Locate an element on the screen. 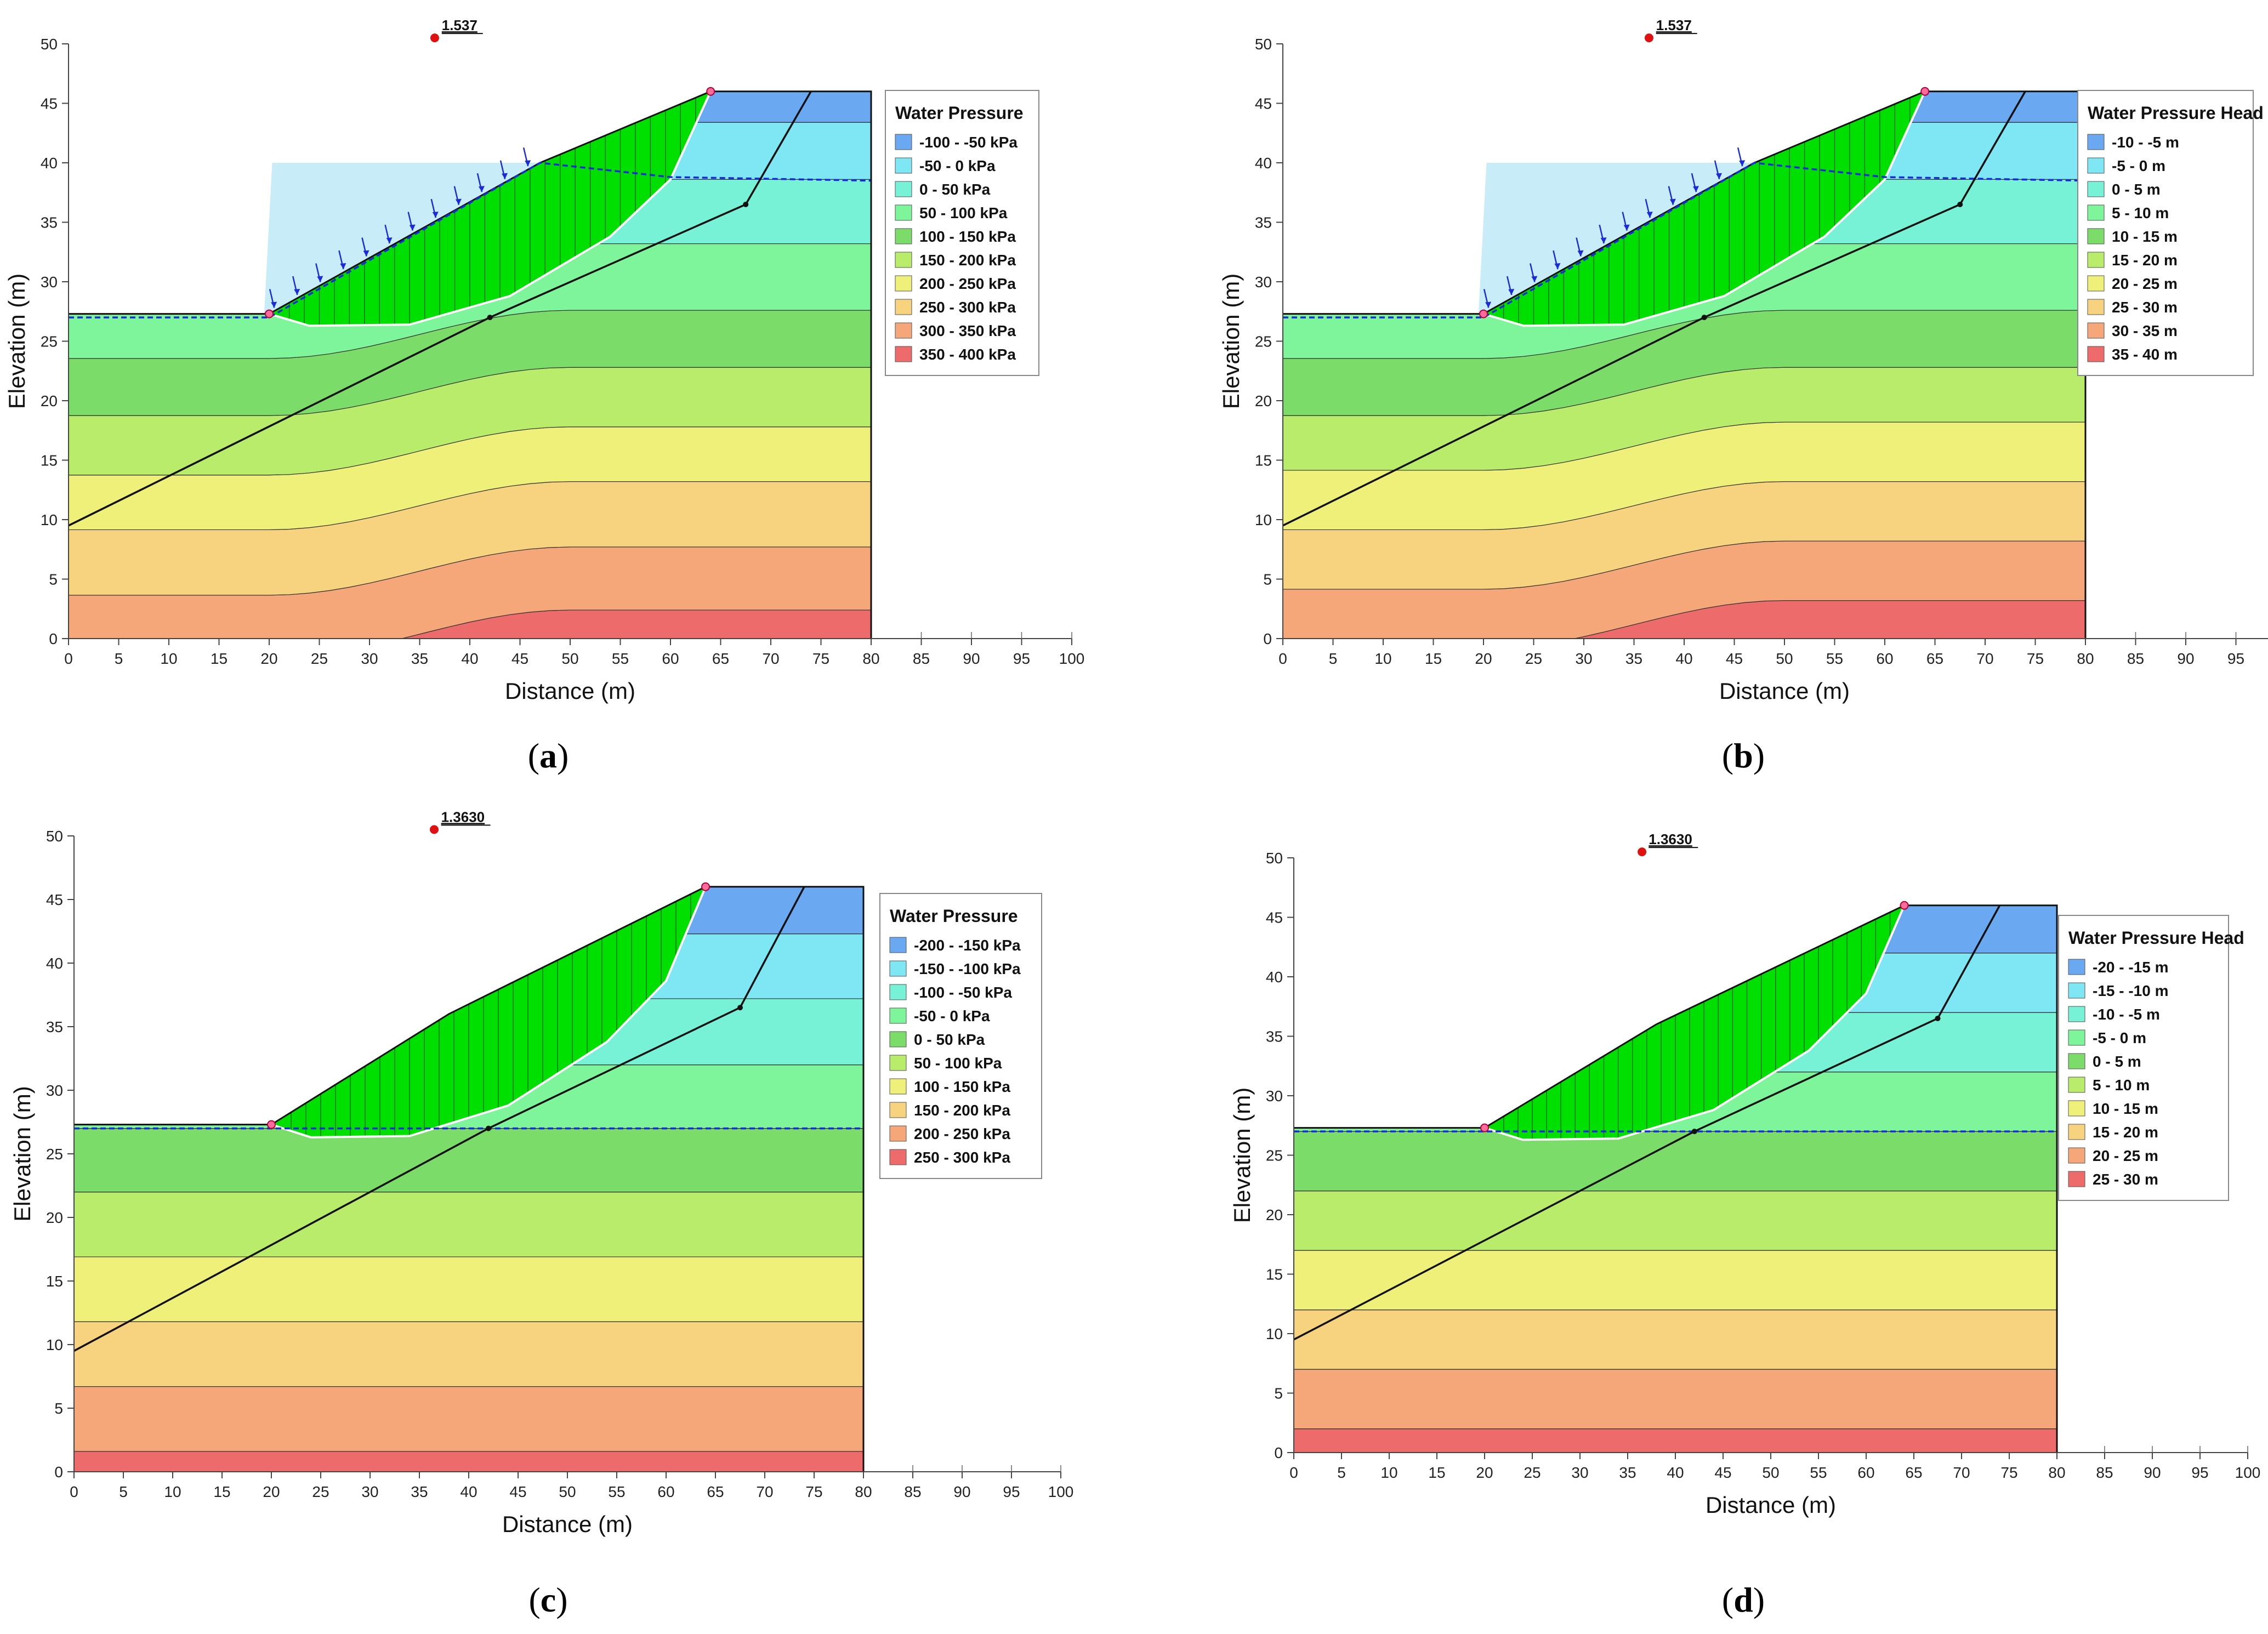 Image resolution: width=2268 pixels, height=1634 pixels. y-tick-label: 20 is located at coordinates (1274, 1214).